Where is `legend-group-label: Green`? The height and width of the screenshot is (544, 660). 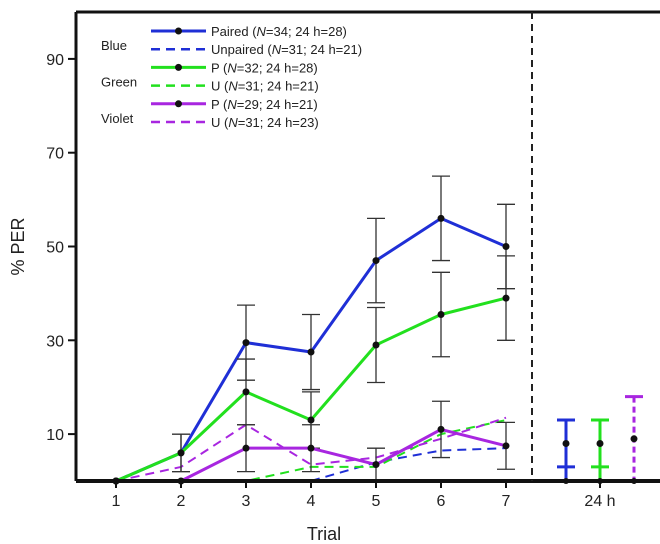
legend-group-label: Green is located at coordinates (119, 82).